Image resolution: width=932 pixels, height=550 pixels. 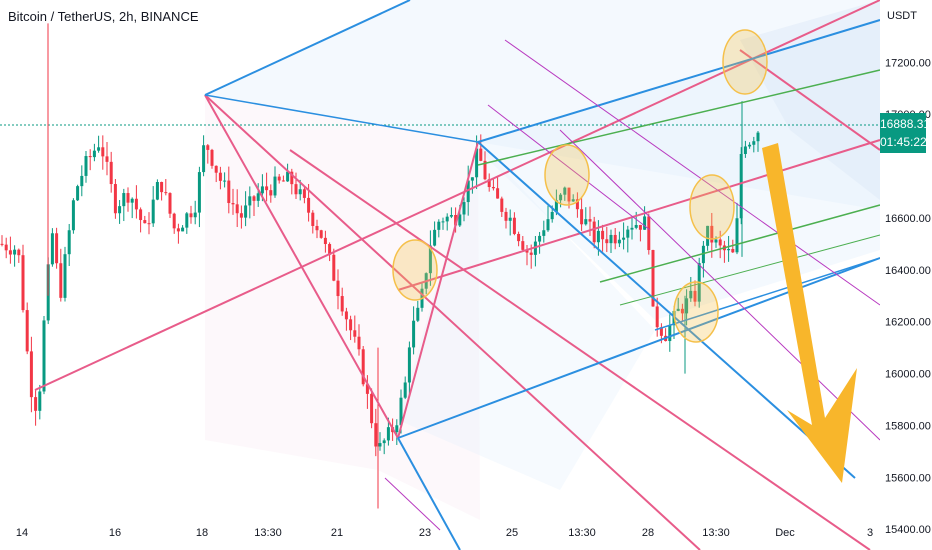 What do you see at coordinates (908, 530) in the screenshot?
I see `price-tick-label: 15400.00` at bounding box center [908, 530].